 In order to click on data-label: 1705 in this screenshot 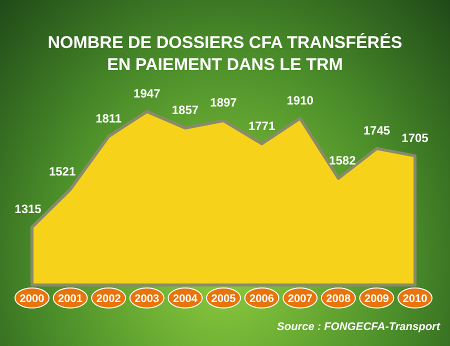, I will do `click(415, 137)`.